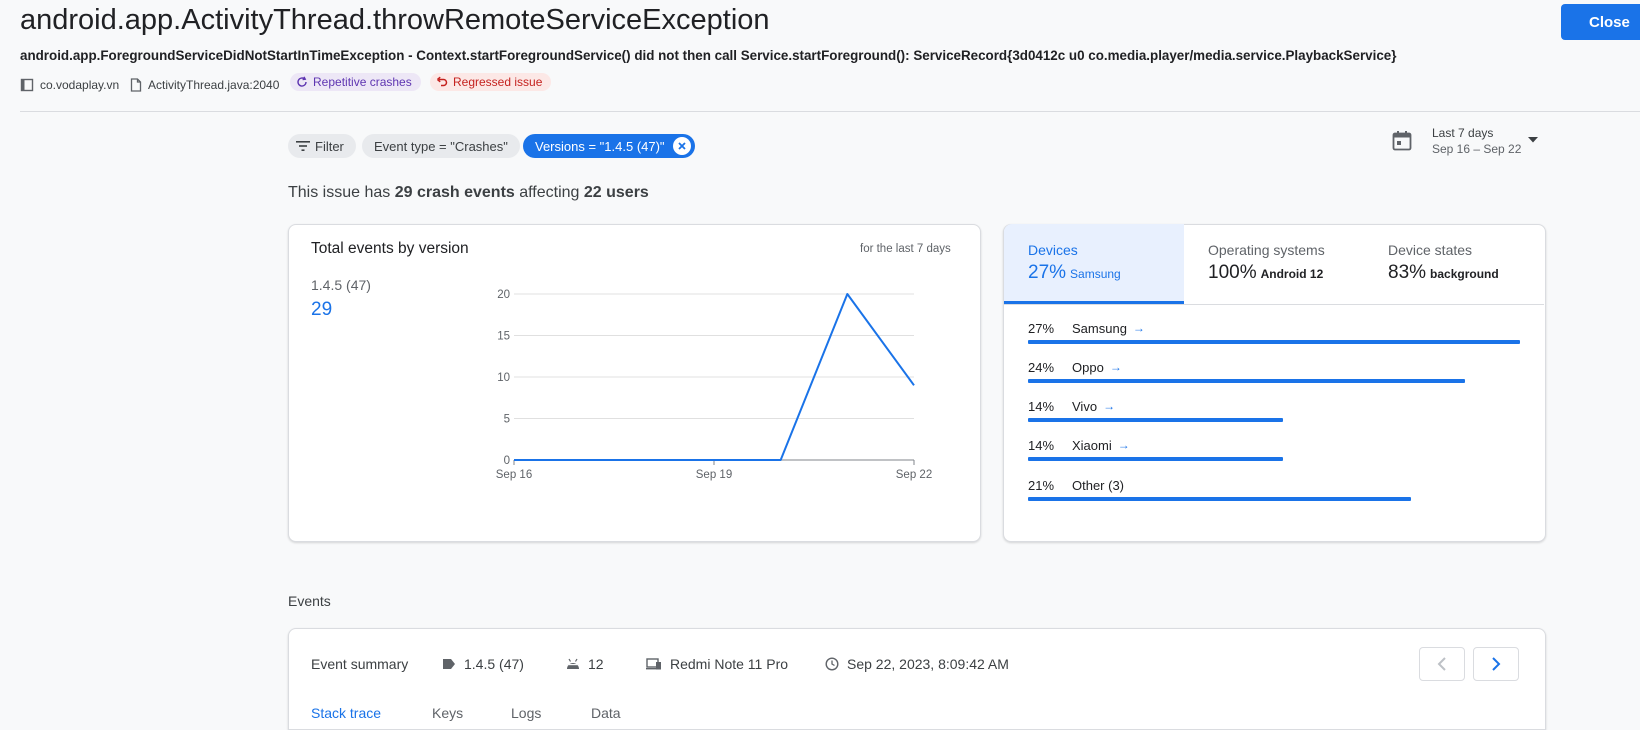 This screenshot has height=730, width=1640. Describe the element at coordinates (441, 146) in the screenshot. I see `event-type-filter-chip: Event type = "Crashes"` at that location.